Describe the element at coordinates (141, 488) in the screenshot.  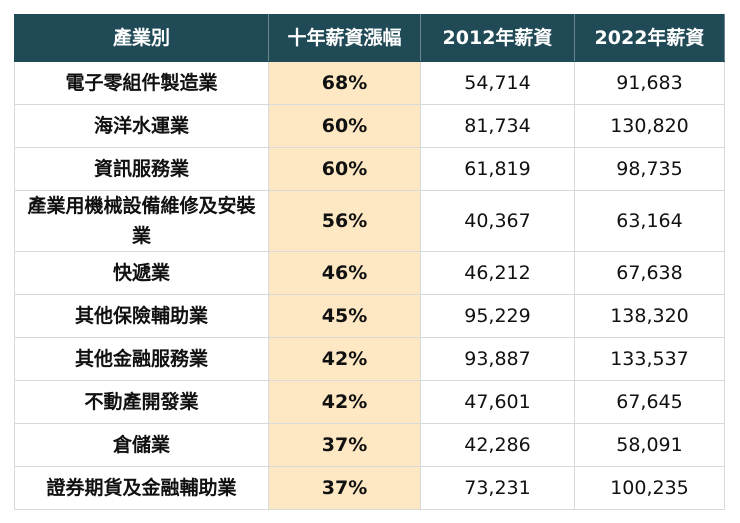
I see `industry-name: 證券期貨及金融輔助業` at that location.